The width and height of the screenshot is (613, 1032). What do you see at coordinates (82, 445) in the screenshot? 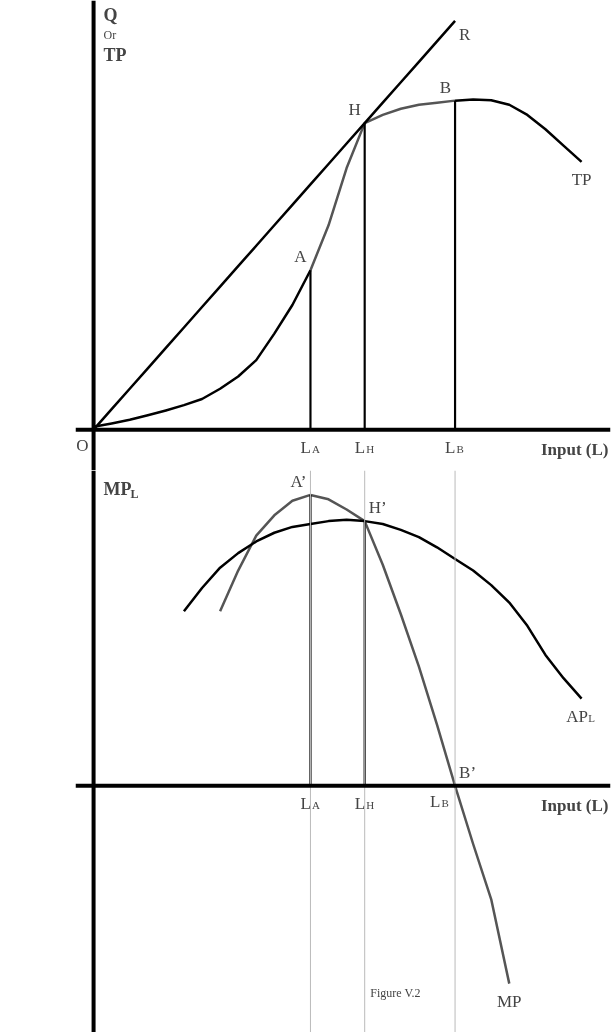
I see `x-tick-label: O` at bounding box center [82, 445].